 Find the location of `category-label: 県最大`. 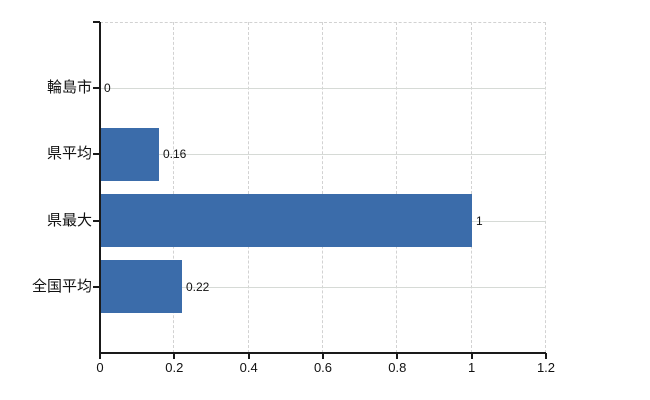

category-label: 県最大 is located at coordinates (69, 220).